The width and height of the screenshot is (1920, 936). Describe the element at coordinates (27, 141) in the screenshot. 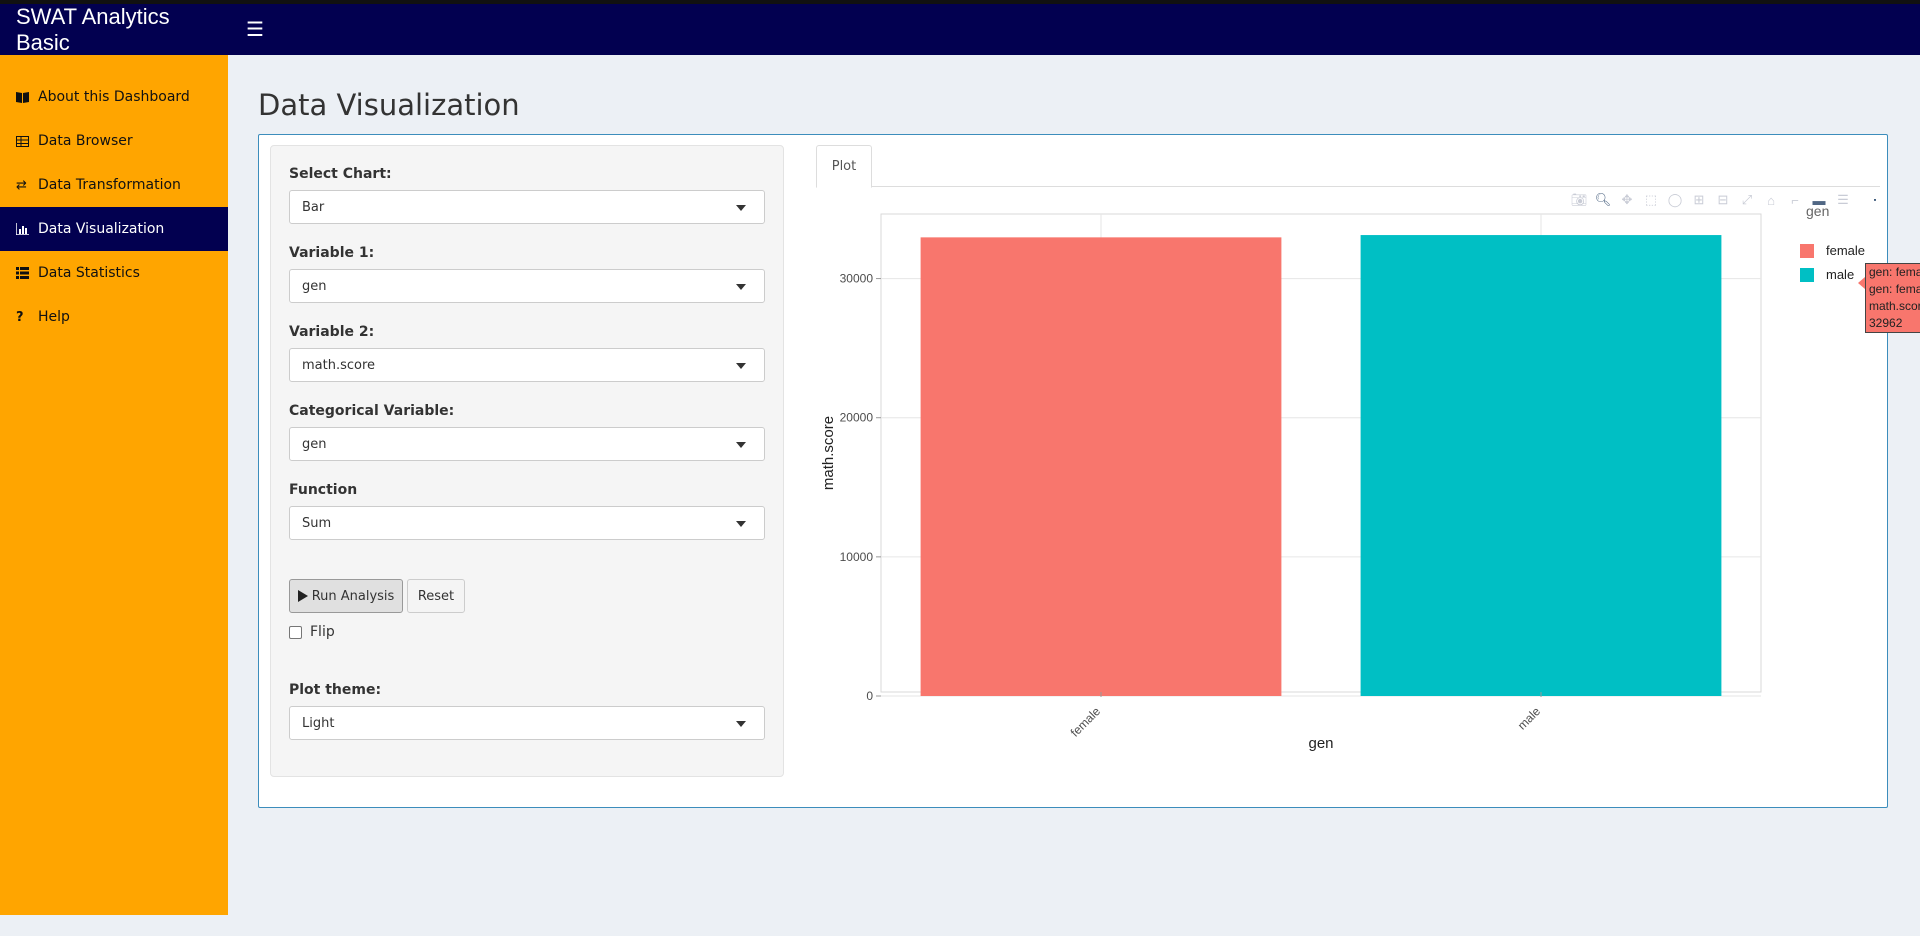

I see `table-icon` at that location.